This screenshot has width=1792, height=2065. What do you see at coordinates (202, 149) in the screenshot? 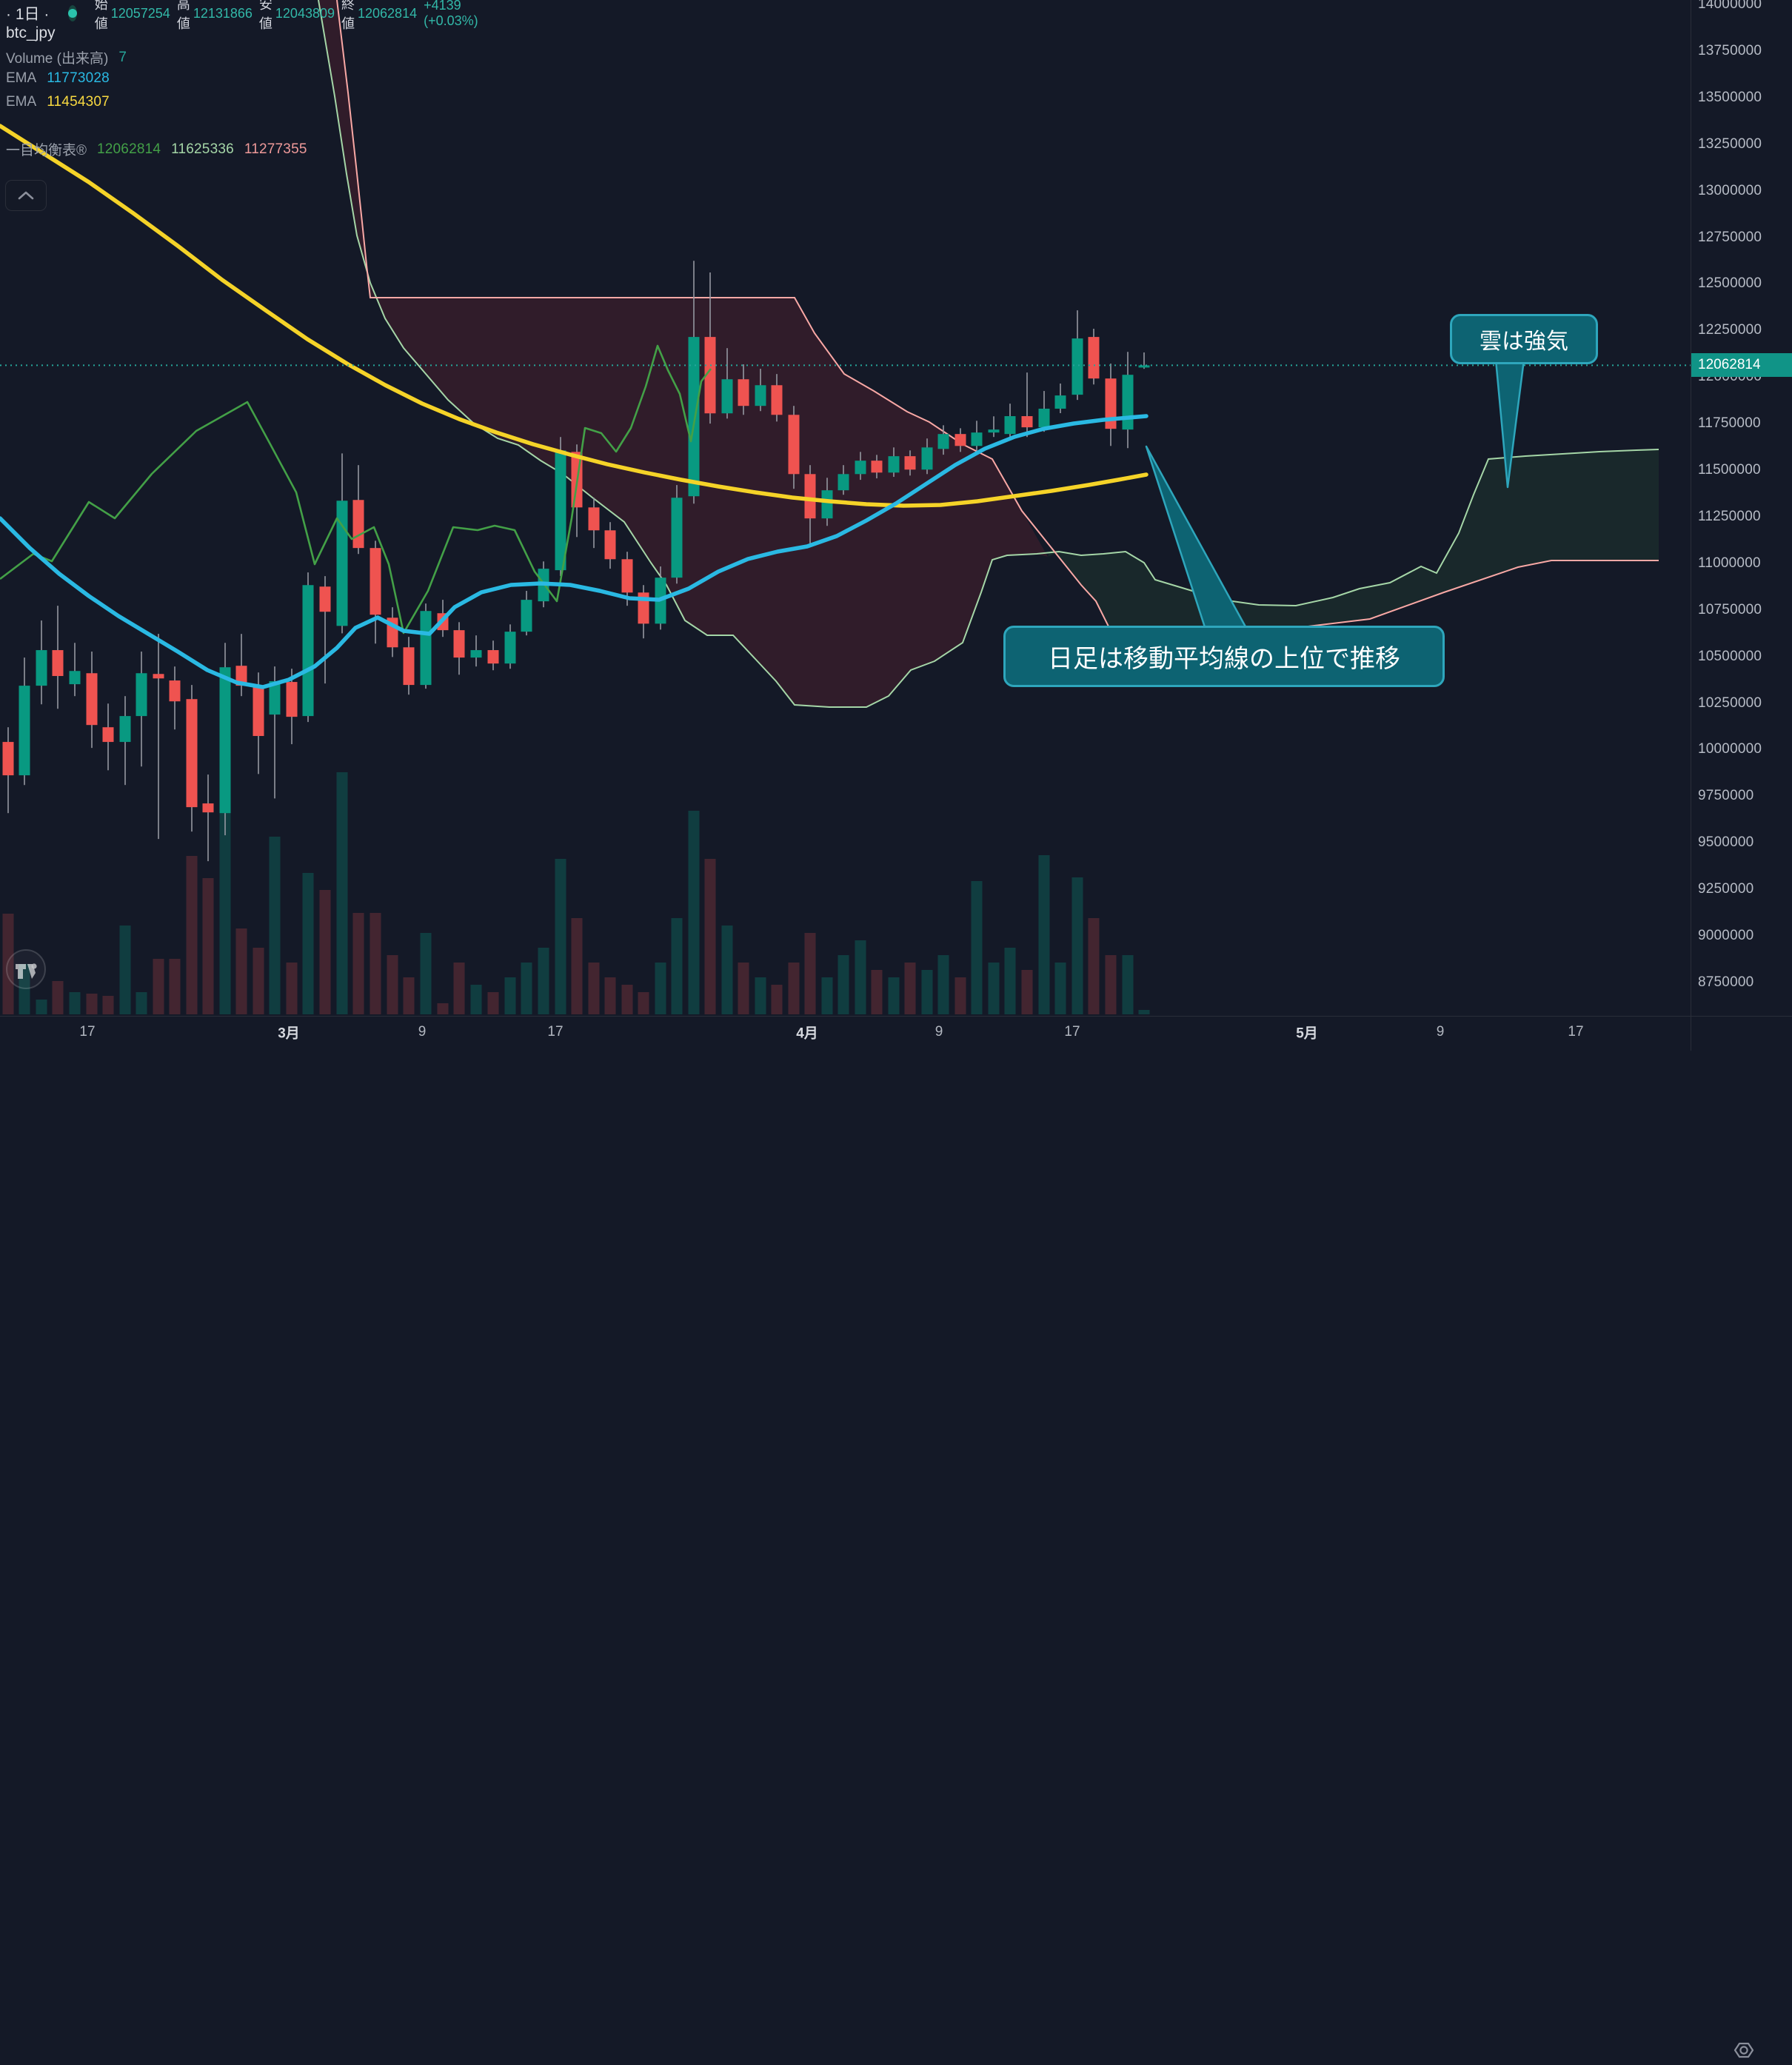
I see `legend-row-value: 11625336` at bounding box center [202, 149].